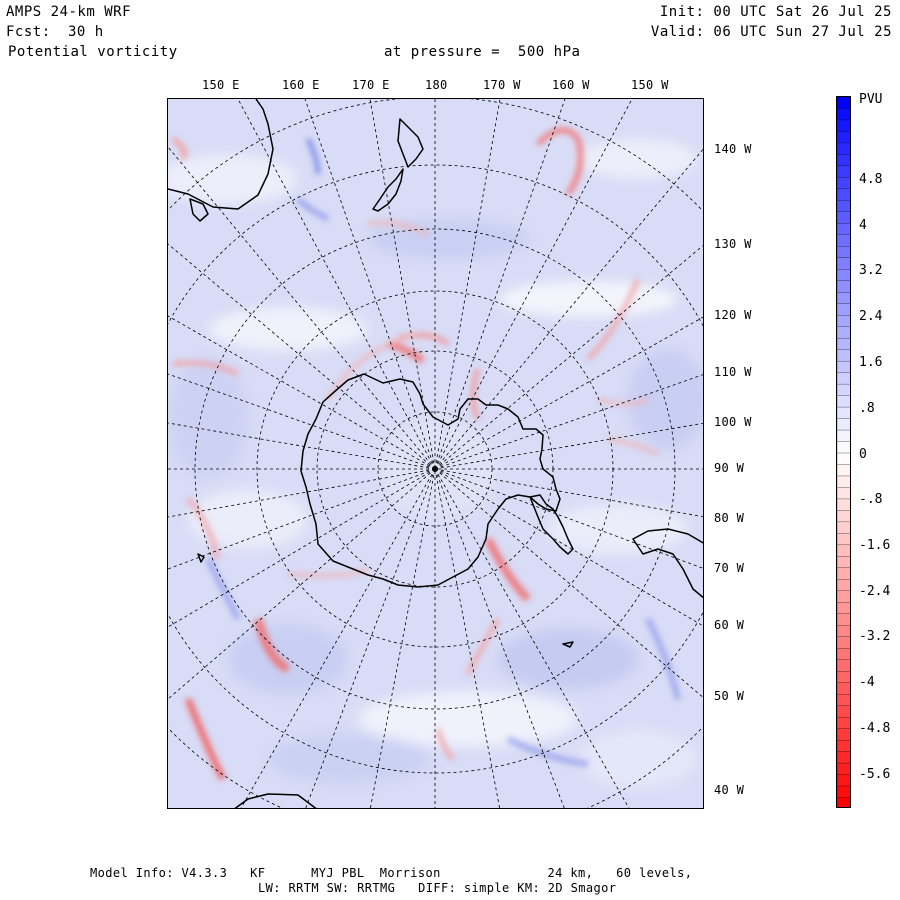 The height and width of the screenshot is (900, 900). What do you see at coordinates (69, 12) in the screenshot?
I see `model-title: AMPS 24-km WRF` at bounding box center [69, 12].